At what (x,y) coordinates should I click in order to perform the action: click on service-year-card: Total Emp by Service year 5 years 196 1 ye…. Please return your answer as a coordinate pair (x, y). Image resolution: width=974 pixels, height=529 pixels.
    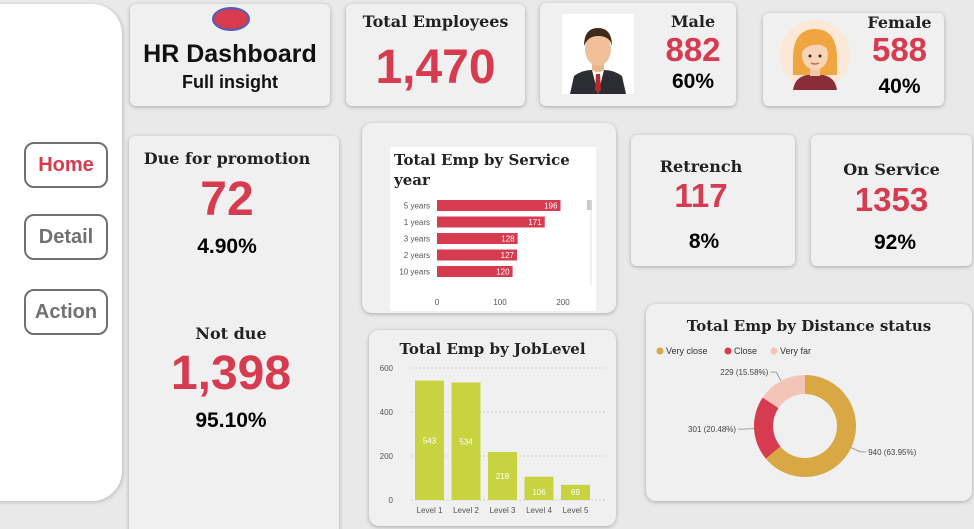
    Looking at the image, I should click on (489, 218).